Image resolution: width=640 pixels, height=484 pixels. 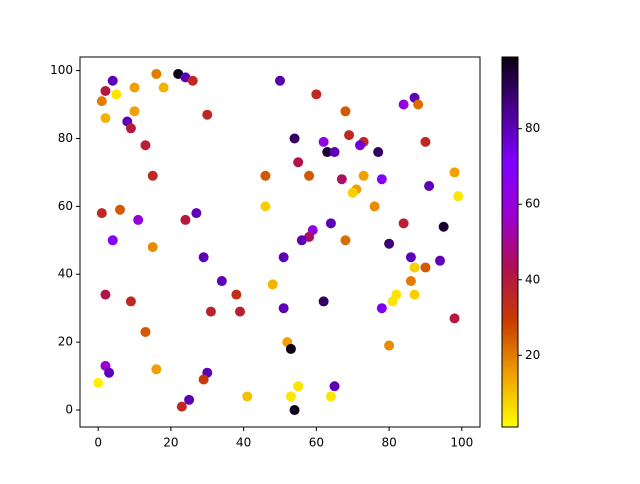 What do you see at coordinates (65, 342) in the screenshot?
I see `y-tick-label: 20` at bounding box center [65, 342].